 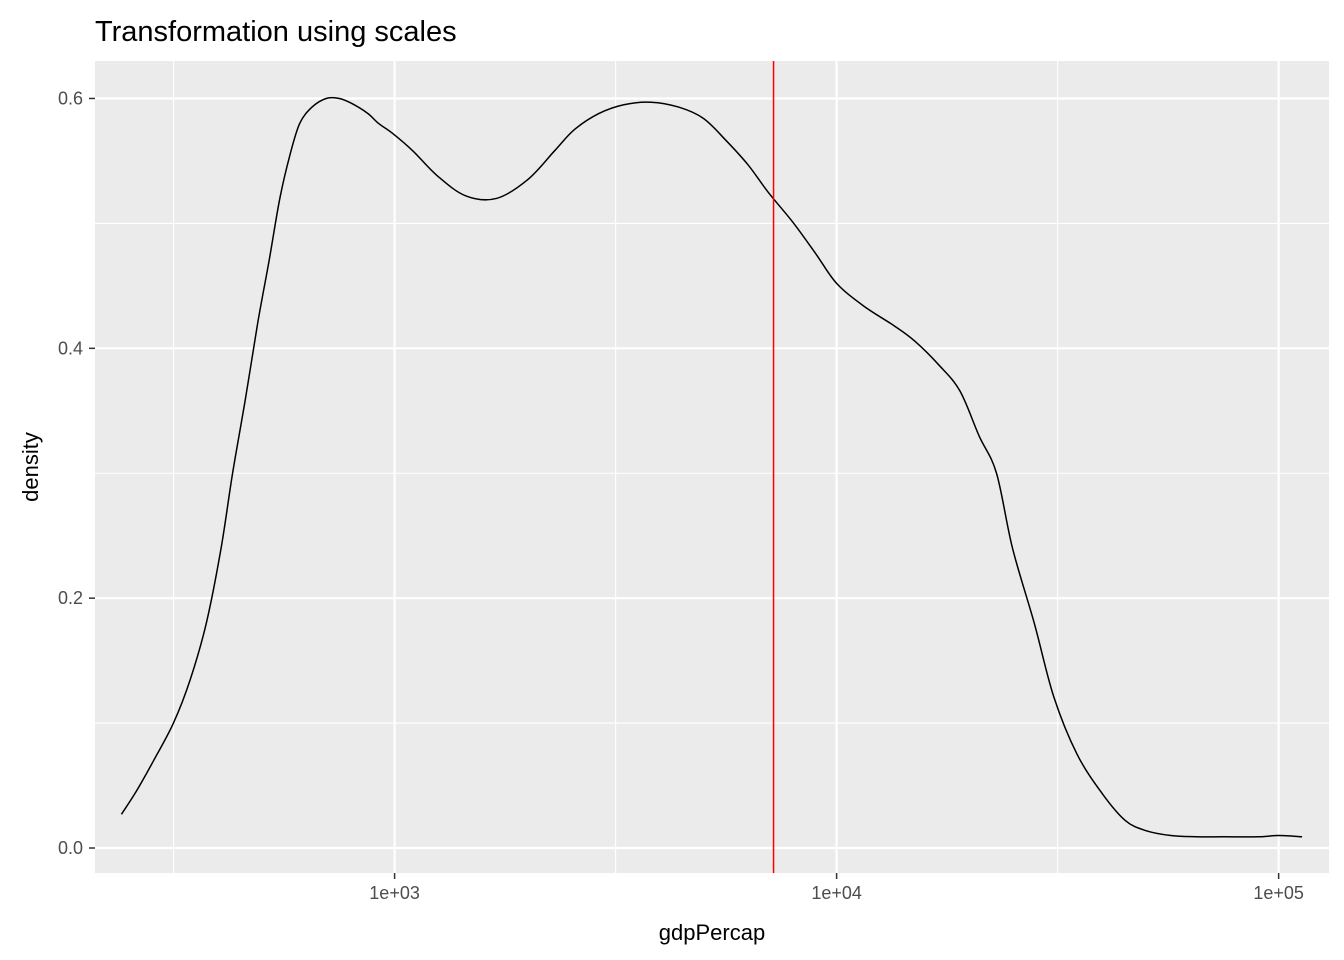 I want to click on x-tick-label-1: 1e+04, so click(x=836, y=893).